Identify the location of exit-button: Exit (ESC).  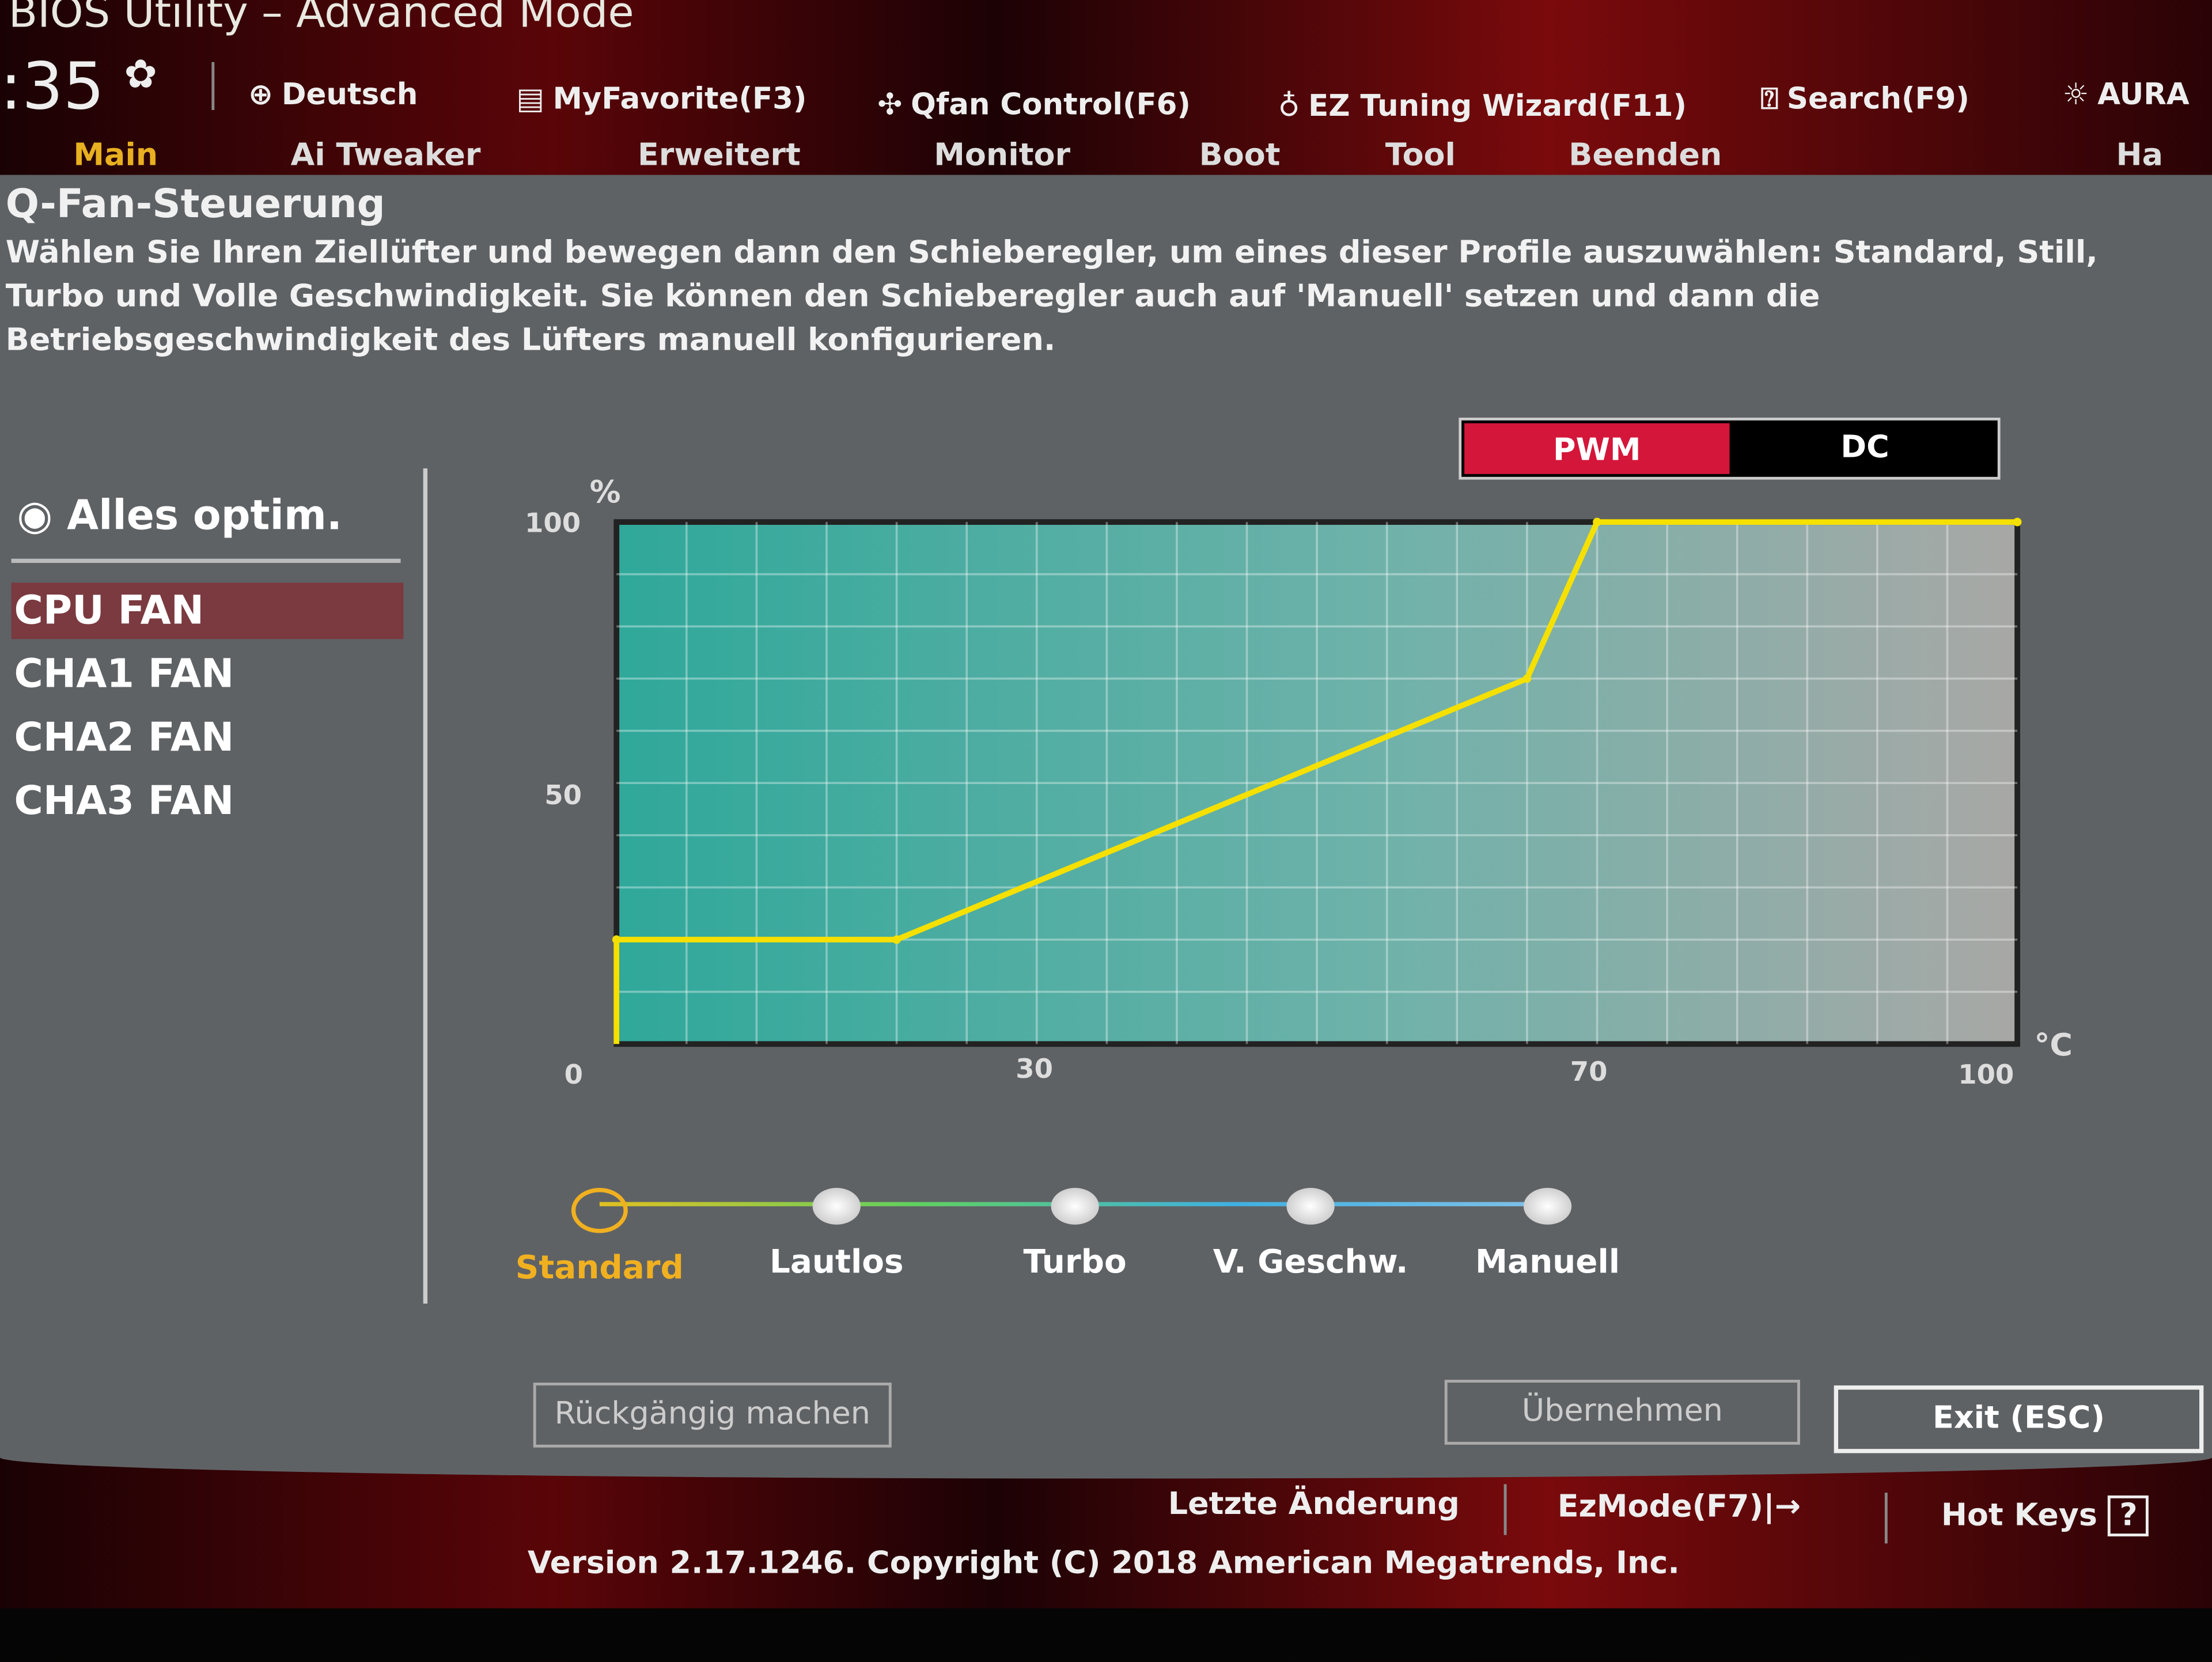
(2019, 1419).